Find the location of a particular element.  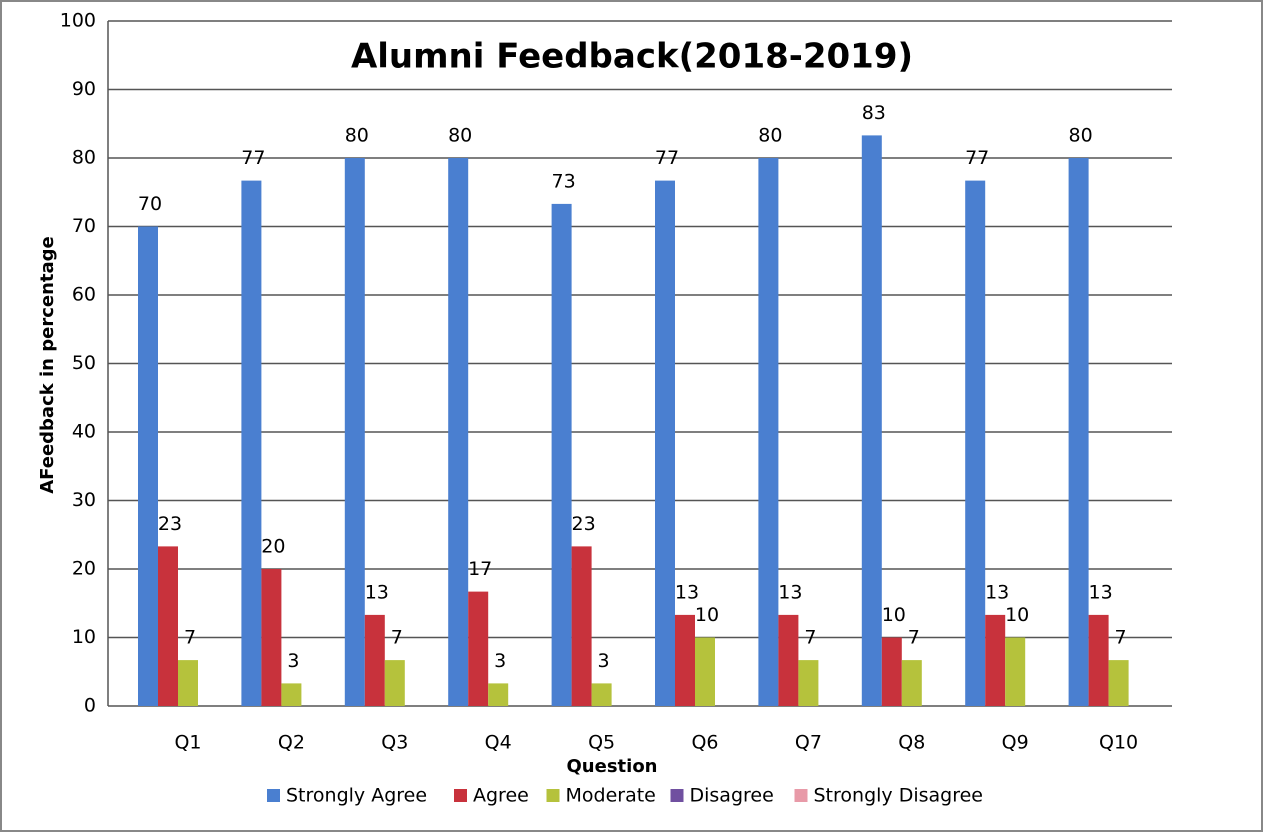

y-axis-label: AFeedback in percentage is located at coordinates (47, 365).